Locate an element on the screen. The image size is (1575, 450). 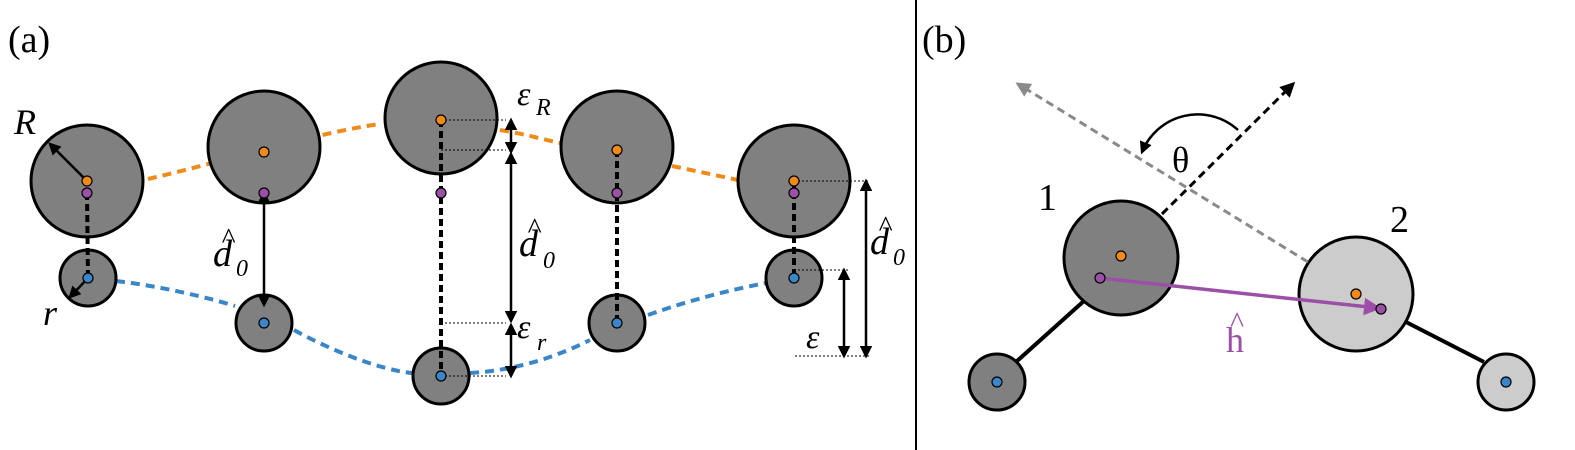
h-label: ^ h is located at coordinates (1235, 333).